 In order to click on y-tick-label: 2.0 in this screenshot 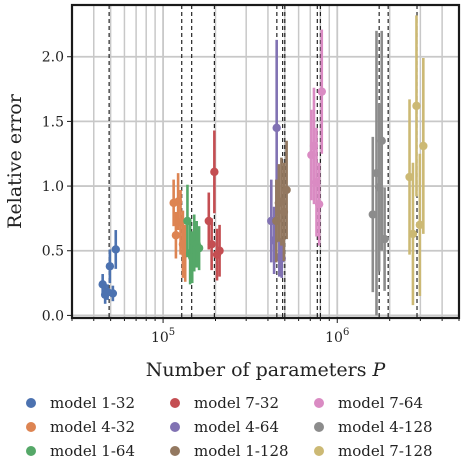, I will do `click(53, 58)`.